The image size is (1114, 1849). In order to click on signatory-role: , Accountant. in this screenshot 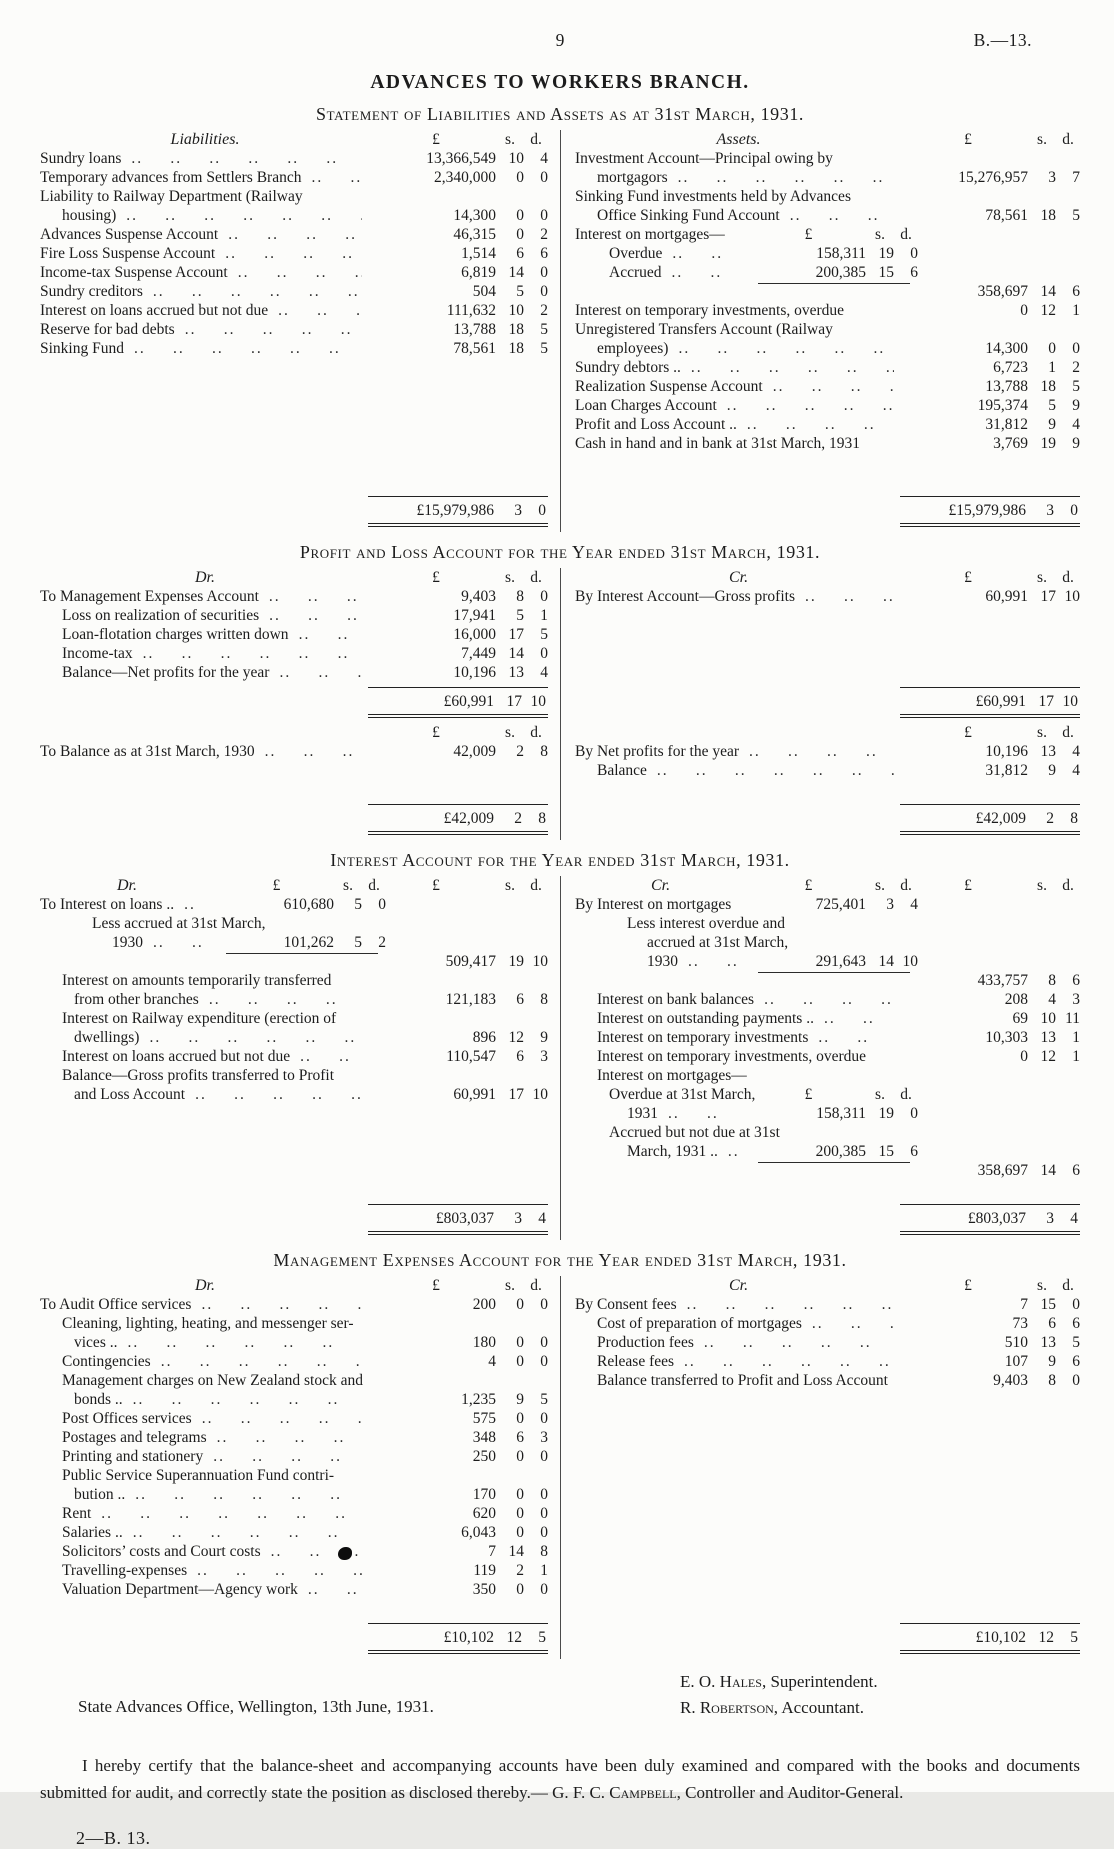, I will do `click(818, 1707)`.